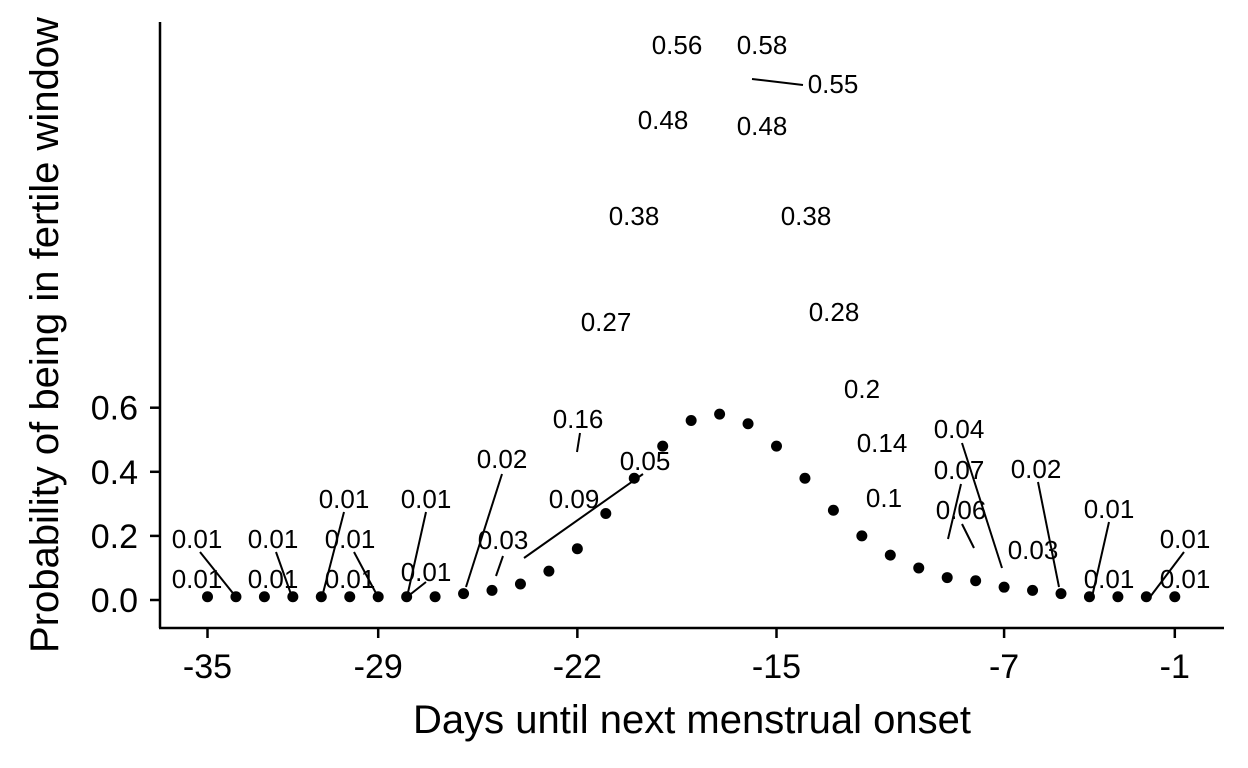 Image resolution: width=1248 pixels, height=768 pixels. Describe the element at coordinates (378, 667) in the screenshot. I see `x-tick-label: -29` at that location.